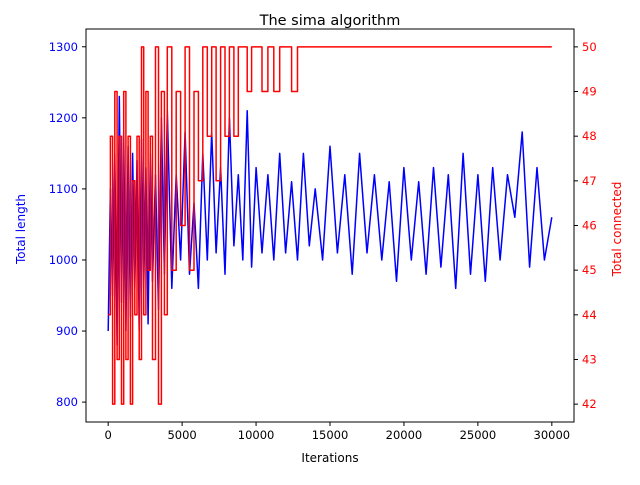 The width and height of the screenshot is (640, 485). I want to click on x-tick-label: 10000, so click(256, 435).